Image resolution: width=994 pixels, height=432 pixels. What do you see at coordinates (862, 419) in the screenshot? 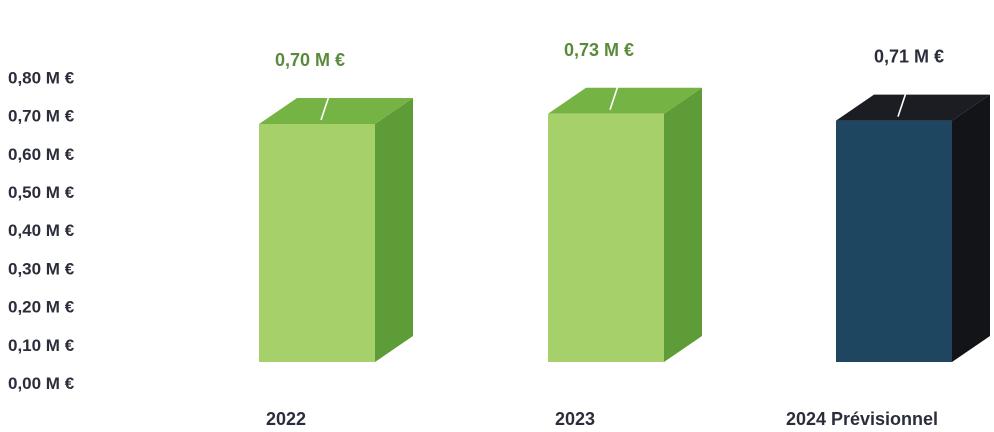
I see `x-category-label: 2024 Prévisionnel` at bounding box center [862, 419].